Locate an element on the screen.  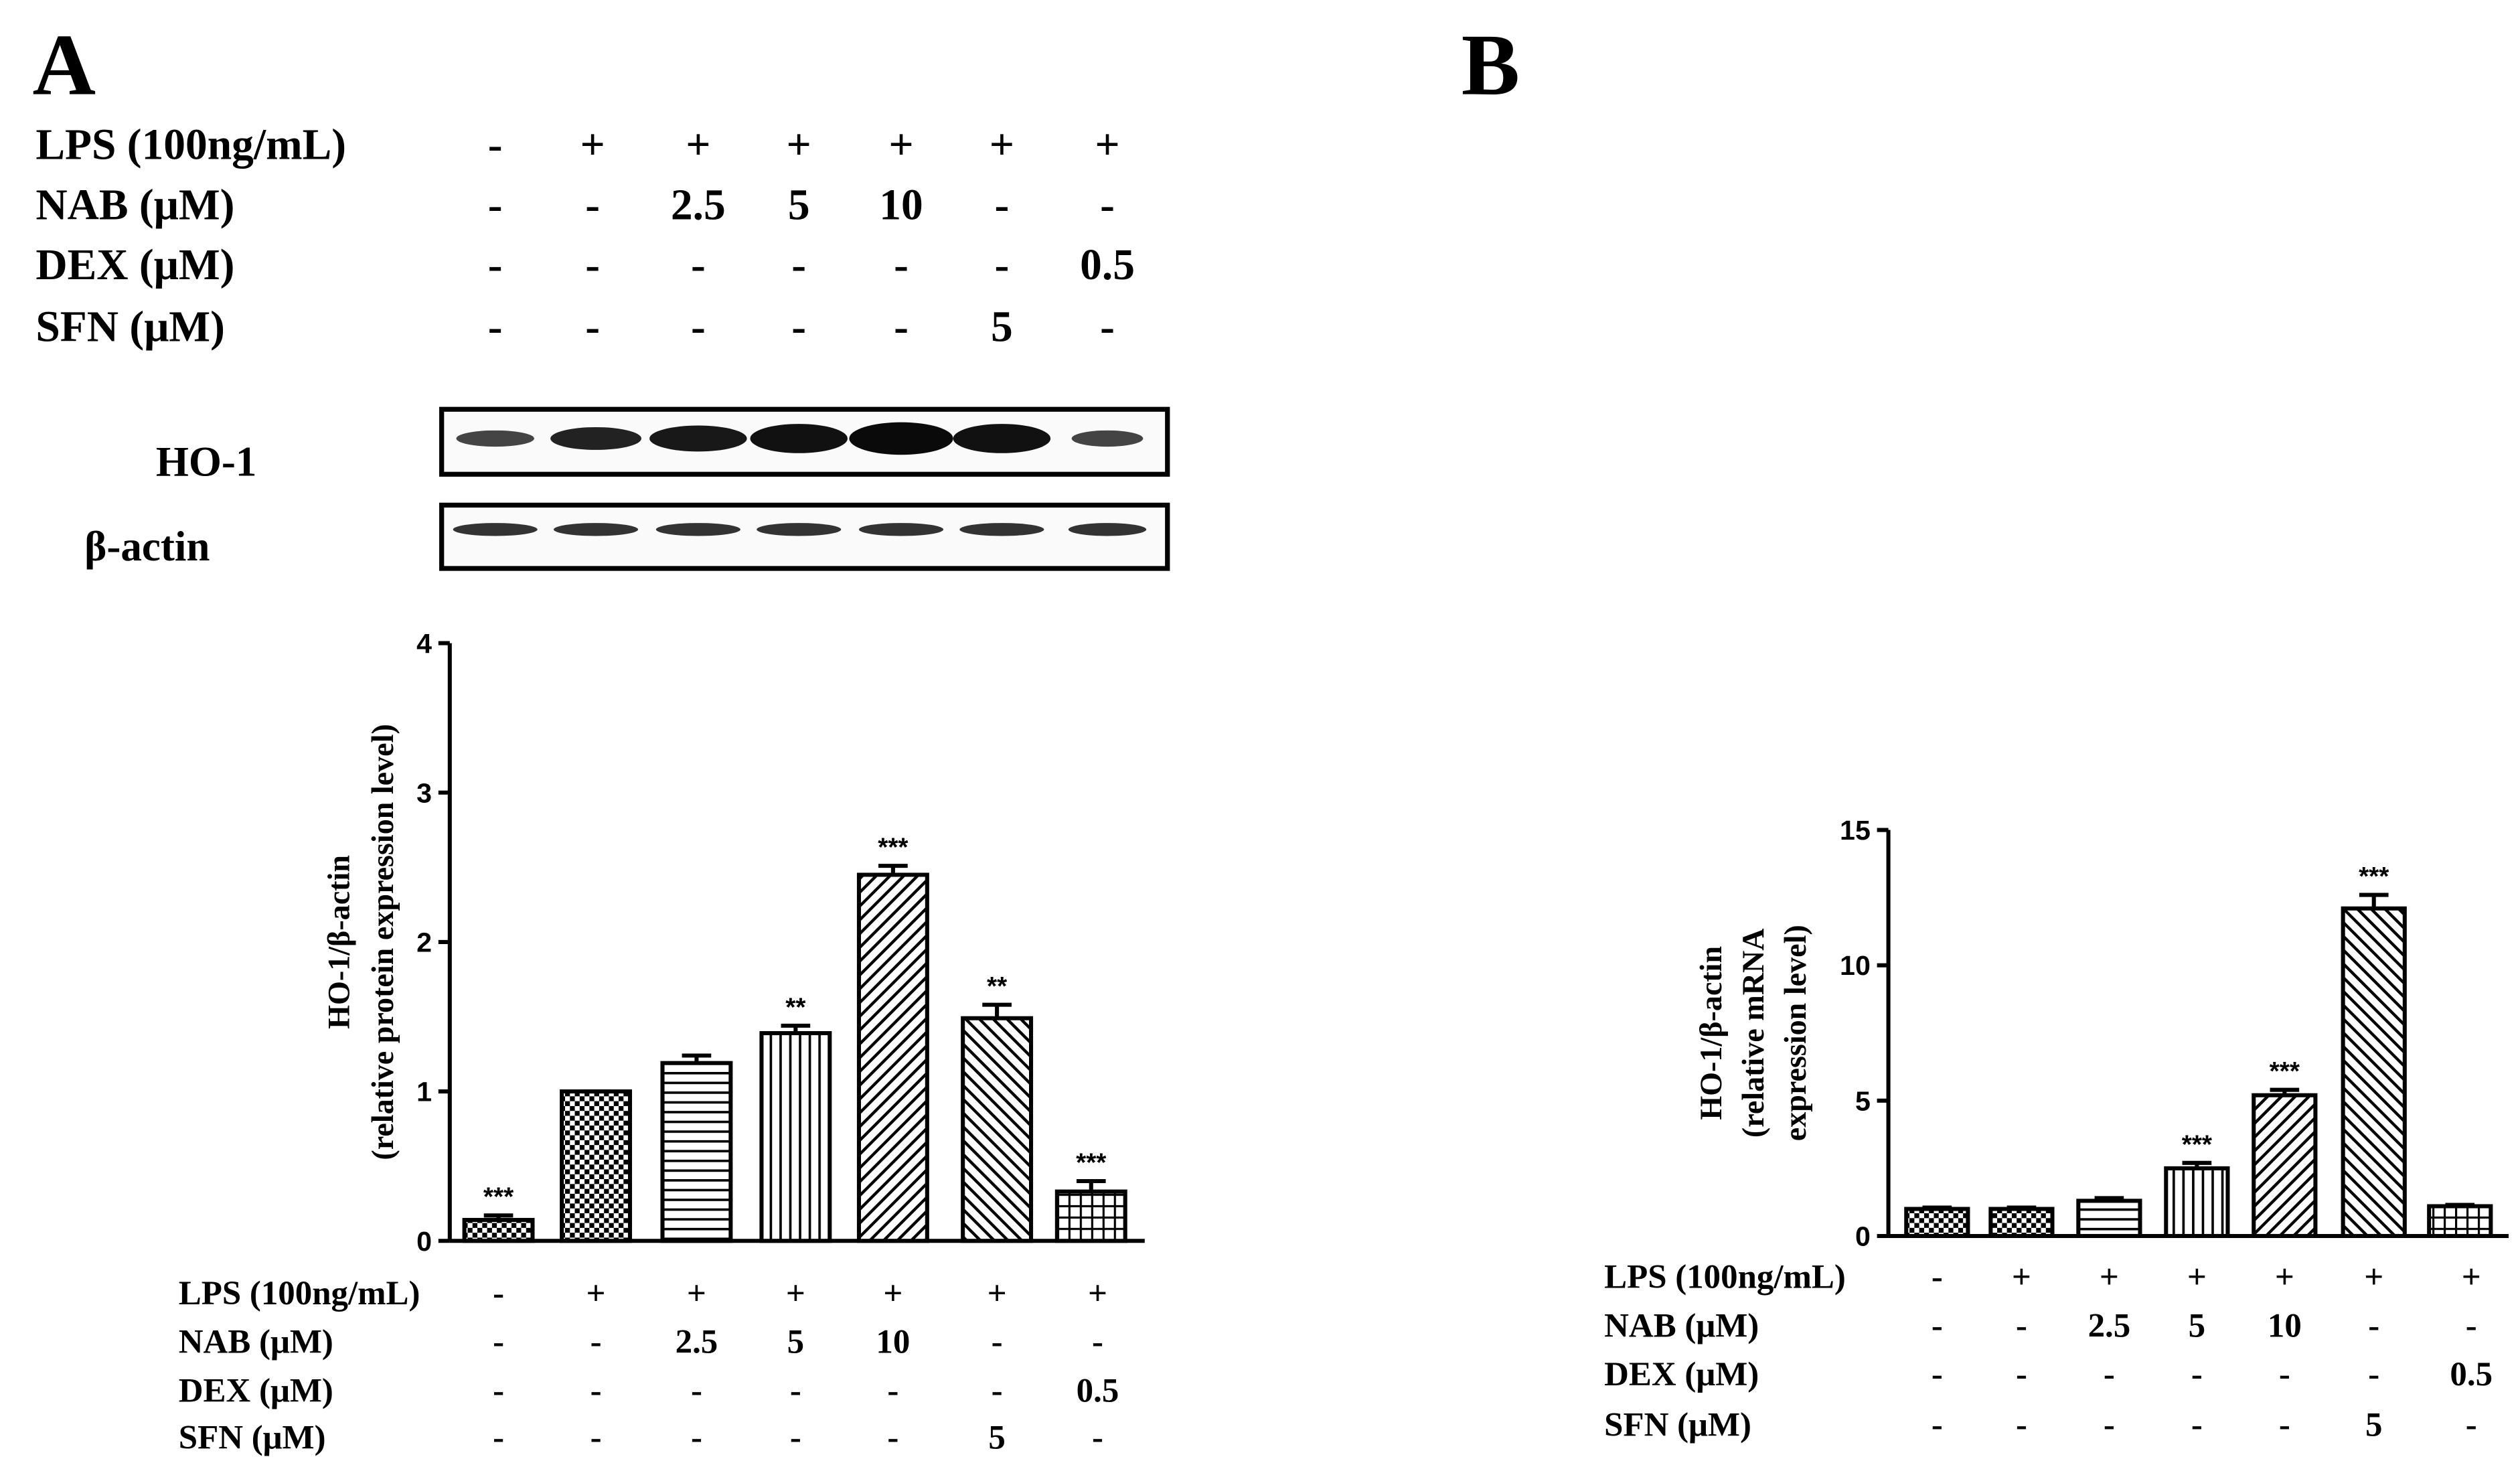
y-axis-label: (relative protein expression level) is located at coordinates (383, 942).